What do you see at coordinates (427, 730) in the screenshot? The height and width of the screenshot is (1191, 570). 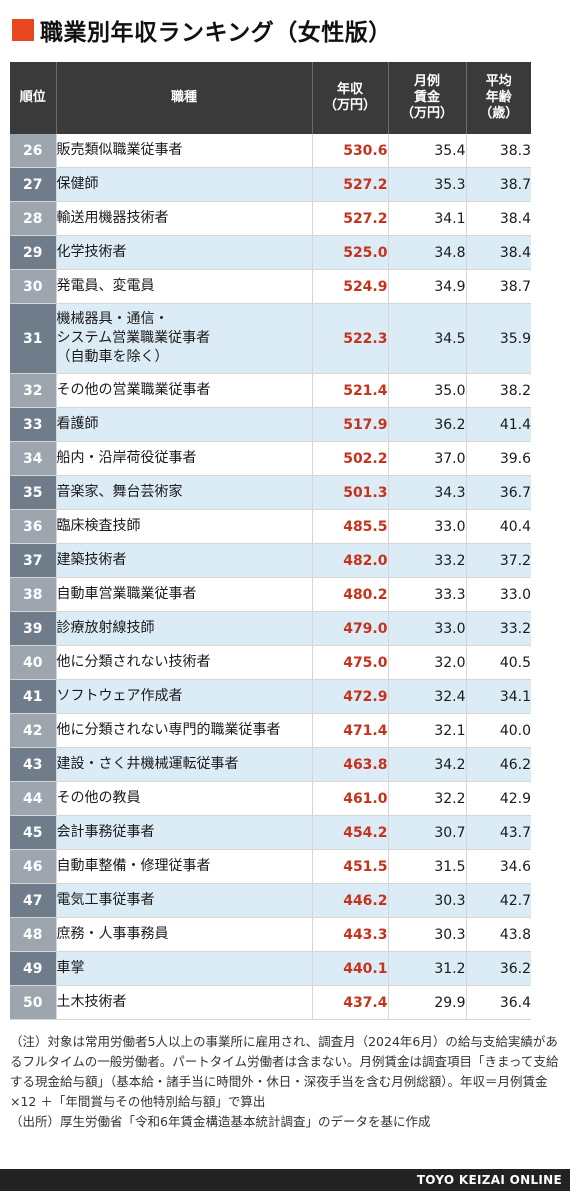 I see `monthly-wage: 32.1` at bounding box center [427, 730].